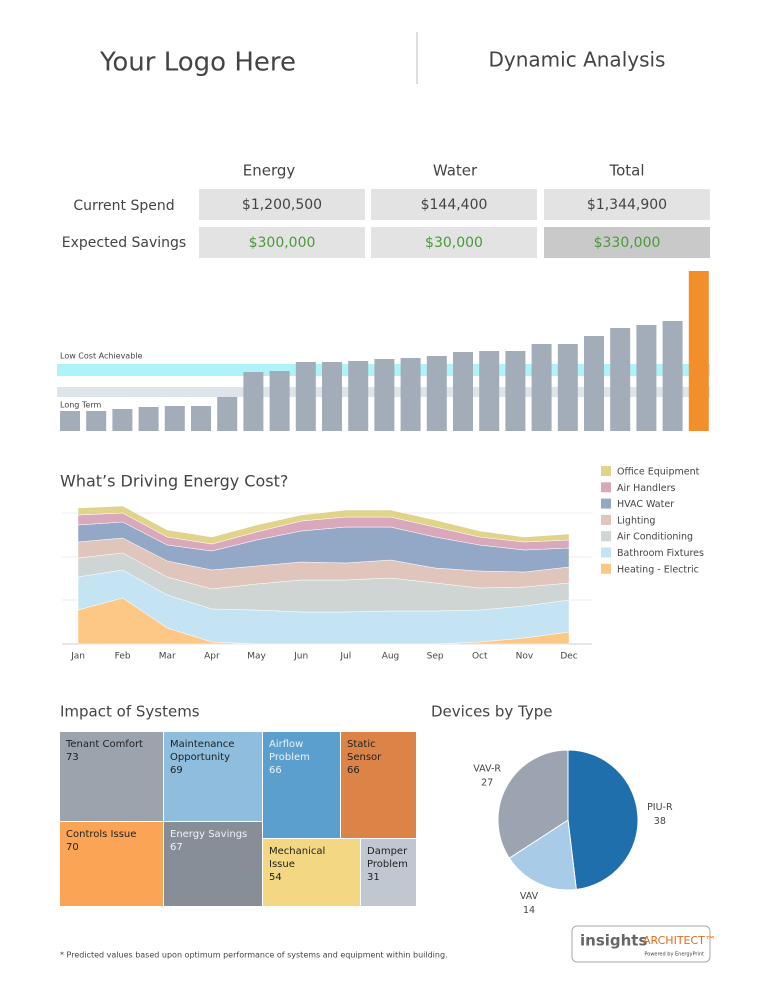  Describe the element at coordinates (209, 834) in the screenshot. I see `treemap-label: Energy Savings` at that location.